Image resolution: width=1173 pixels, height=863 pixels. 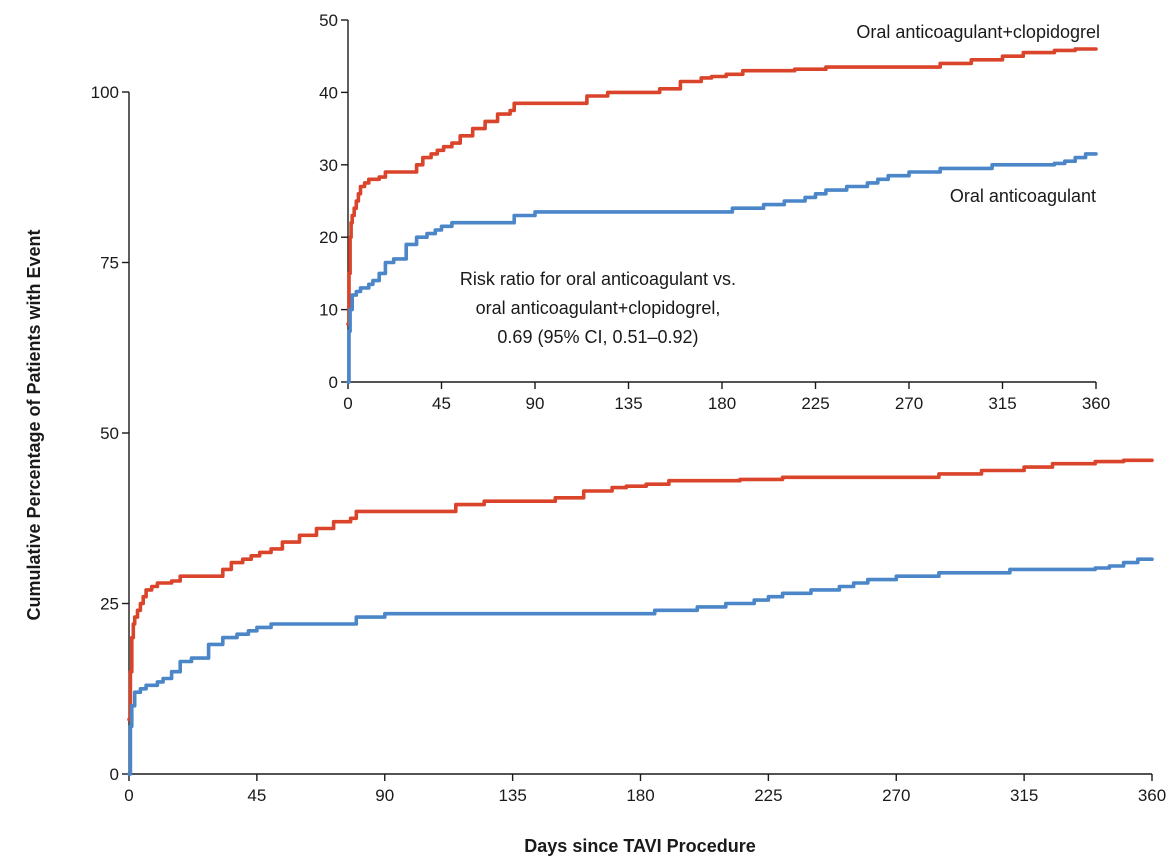 What do you see at coordinates (109, 433) in the screenshot?
I see `main-y-tick-label: 50` at bounding box center [109, 433].